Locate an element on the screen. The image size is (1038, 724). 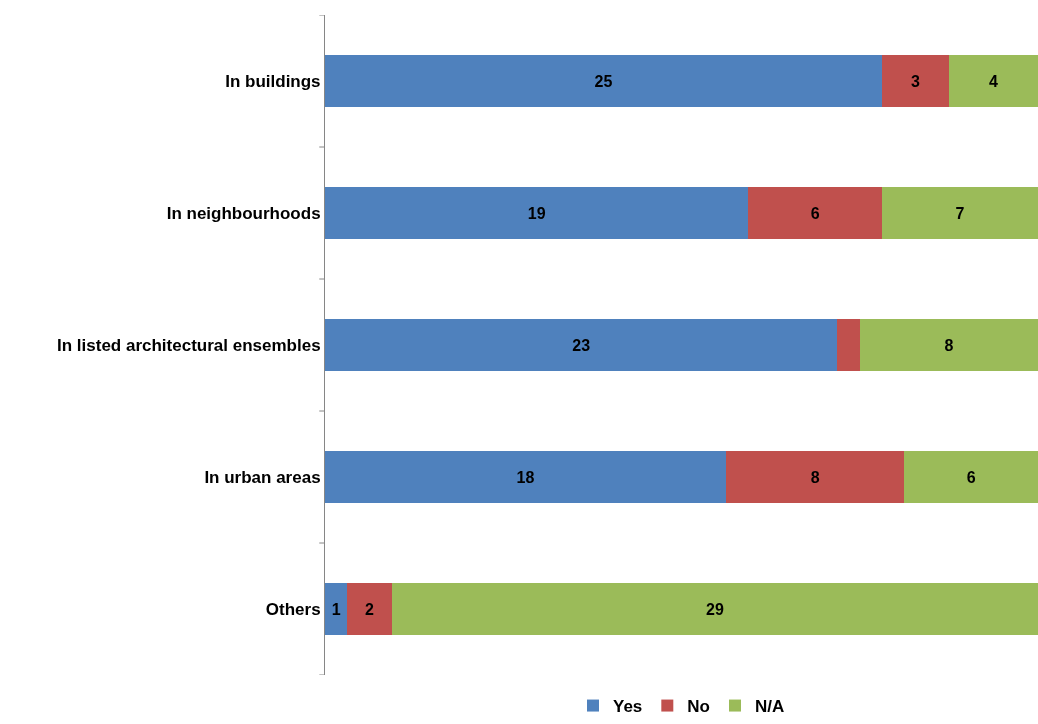
y-tick-label: In buildings is located at coordinates (273, 81).